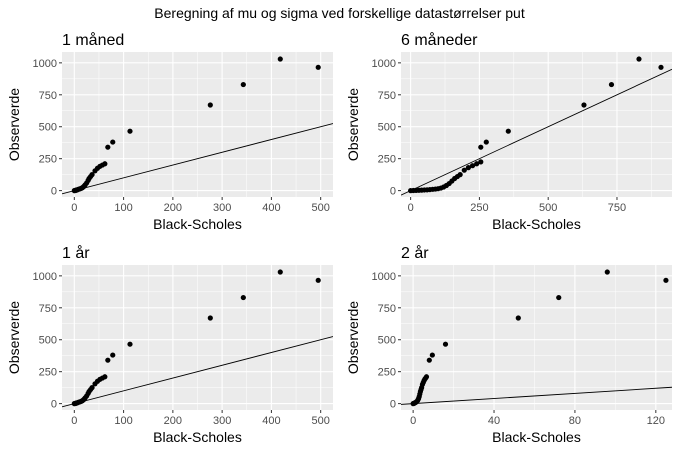 The width and height of the screenshot is (679, 450). I want to click on panel-title: 1 år, so click(76, 253).